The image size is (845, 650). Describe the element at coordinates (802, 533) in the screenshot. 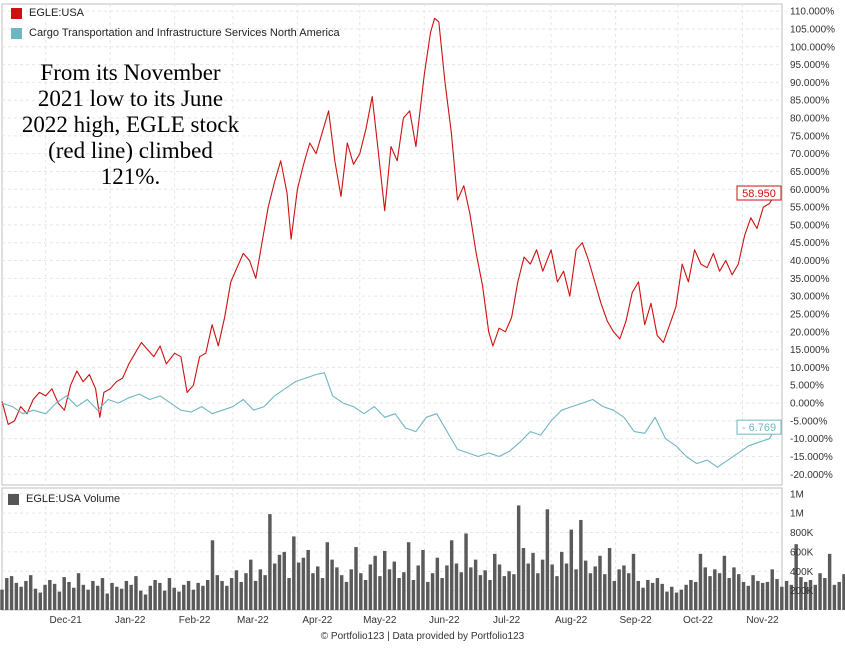

I see `volume-y-tick-label: 800K` at that location.